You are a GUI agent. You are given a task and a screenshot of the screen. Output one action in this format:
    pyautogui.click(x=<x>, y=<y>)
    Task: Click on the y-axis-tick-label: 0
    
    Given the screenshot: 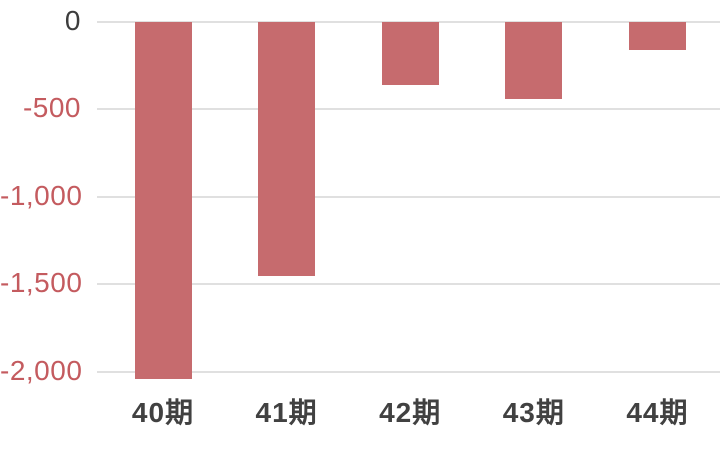 What is the action you would take?
    pyautogui.click(x=72, y=20)
    